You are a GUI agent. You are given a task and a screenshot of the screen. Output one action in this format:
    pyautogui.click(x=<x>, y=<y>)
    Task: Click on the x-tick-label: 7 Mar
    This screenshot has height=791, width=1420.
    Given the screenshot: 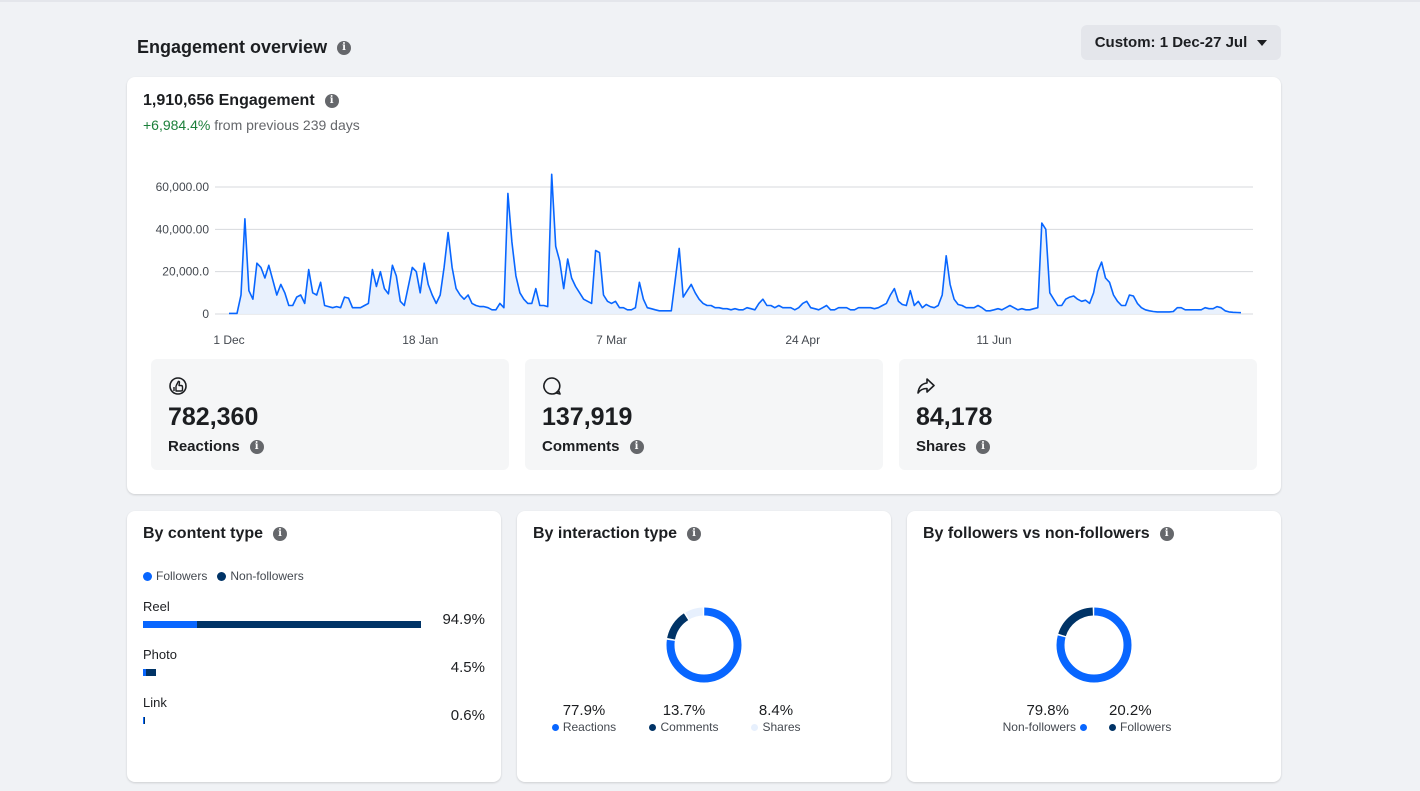 What is the action you would take?
    pyautogui.click(x=611, y=340)
    